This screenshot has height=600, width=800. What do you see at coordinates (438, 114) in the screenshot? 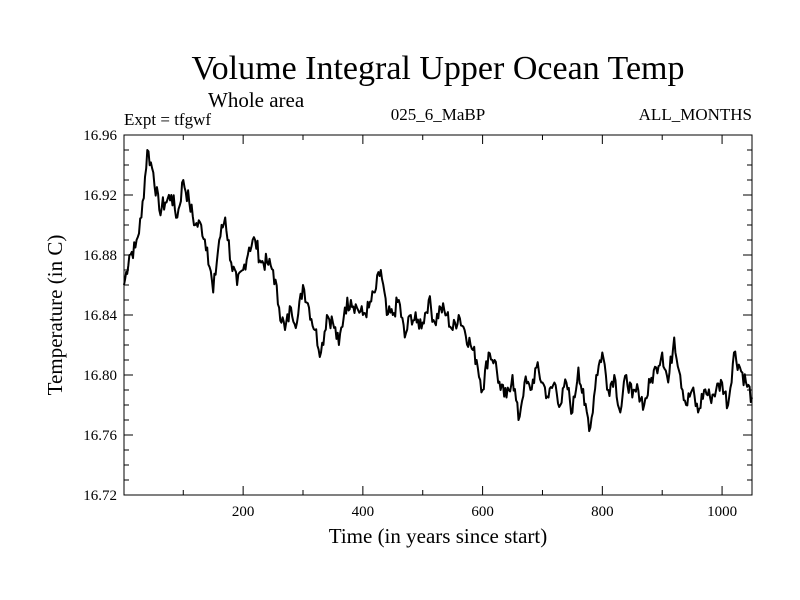
I see `run-label: 025_6_MaBP` at bounding box center [438, 114].